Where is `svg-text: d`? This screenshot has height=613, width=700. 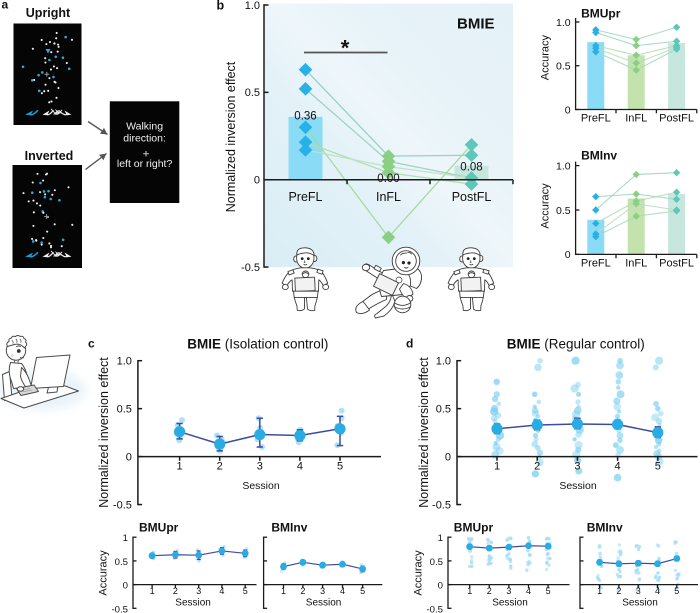
svg-text: d is located at coordinates (409, 344).